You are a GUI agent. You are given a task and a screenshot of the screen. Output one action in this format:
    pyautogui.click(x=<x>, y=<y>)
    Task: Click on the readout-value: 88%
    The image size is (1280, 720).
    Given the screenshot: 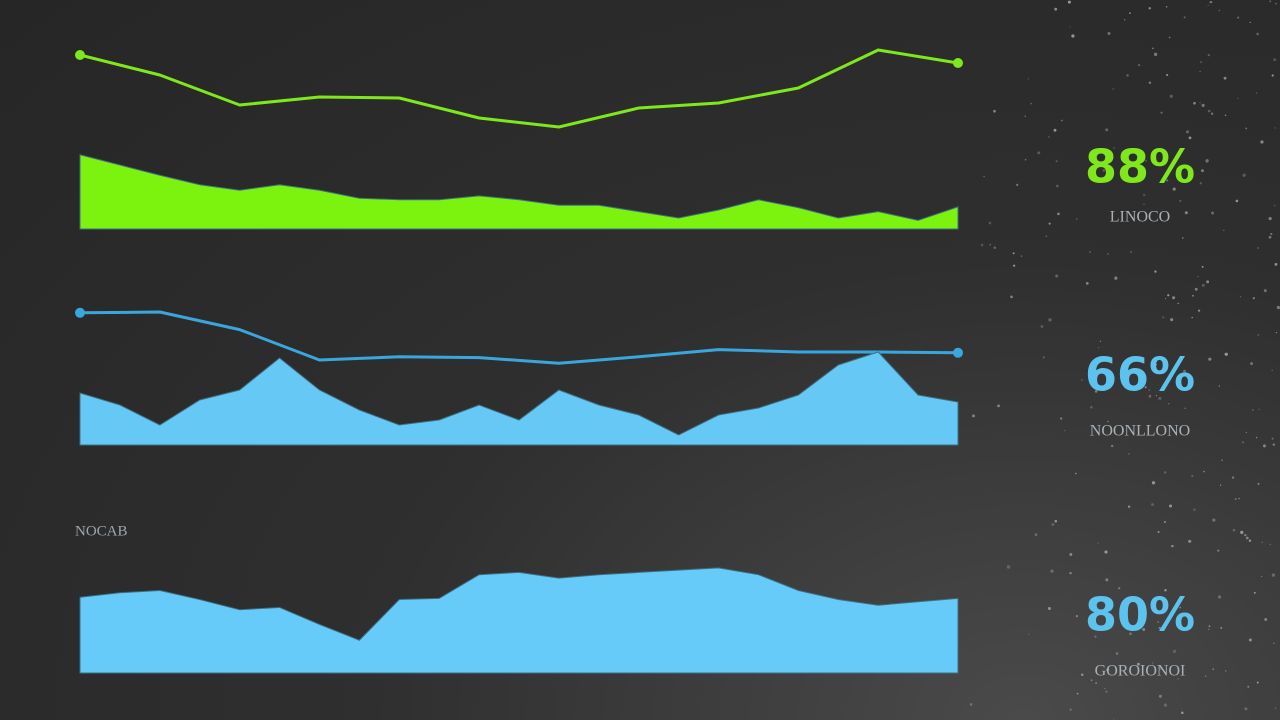 What is the action you would take?
    pyautogui.click(x=1140, y=167)
    